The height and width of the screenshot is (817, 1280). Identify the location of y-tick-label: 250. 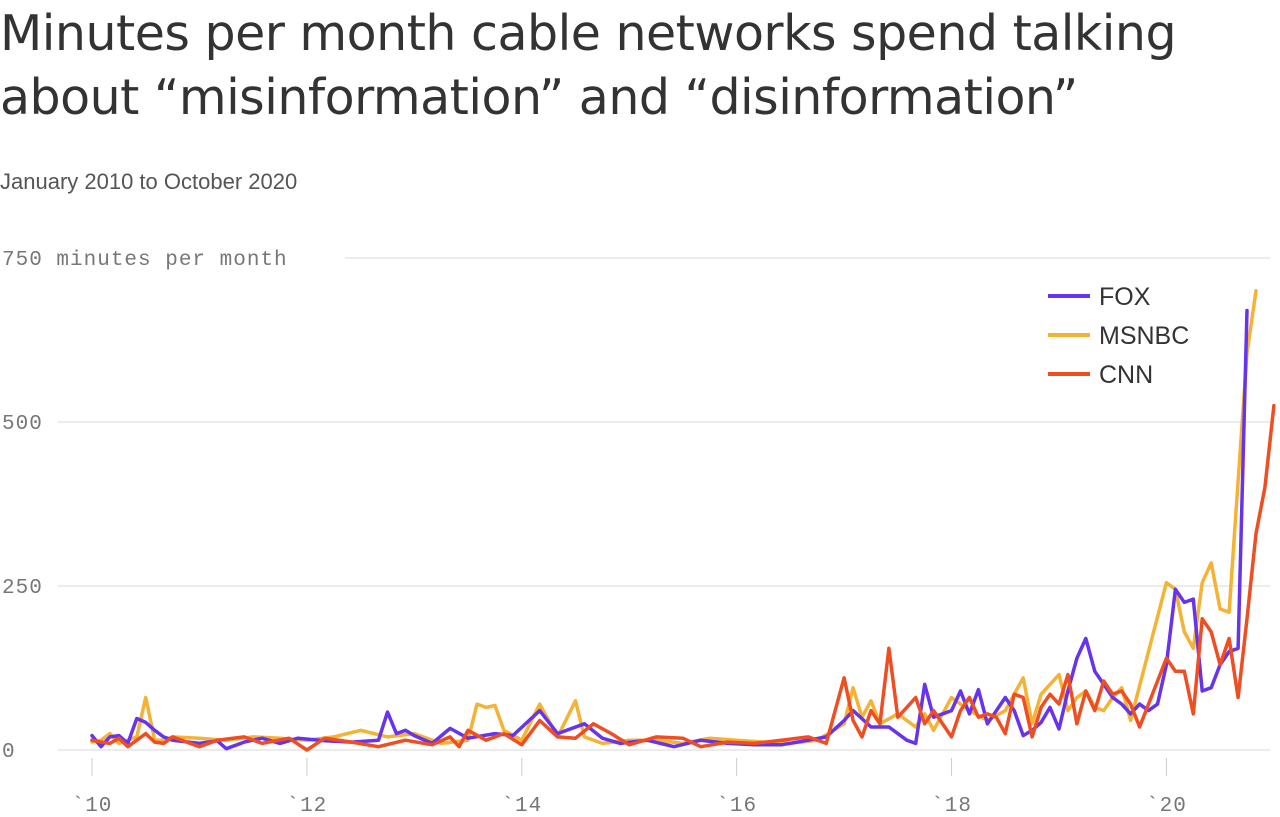
(22, 588).